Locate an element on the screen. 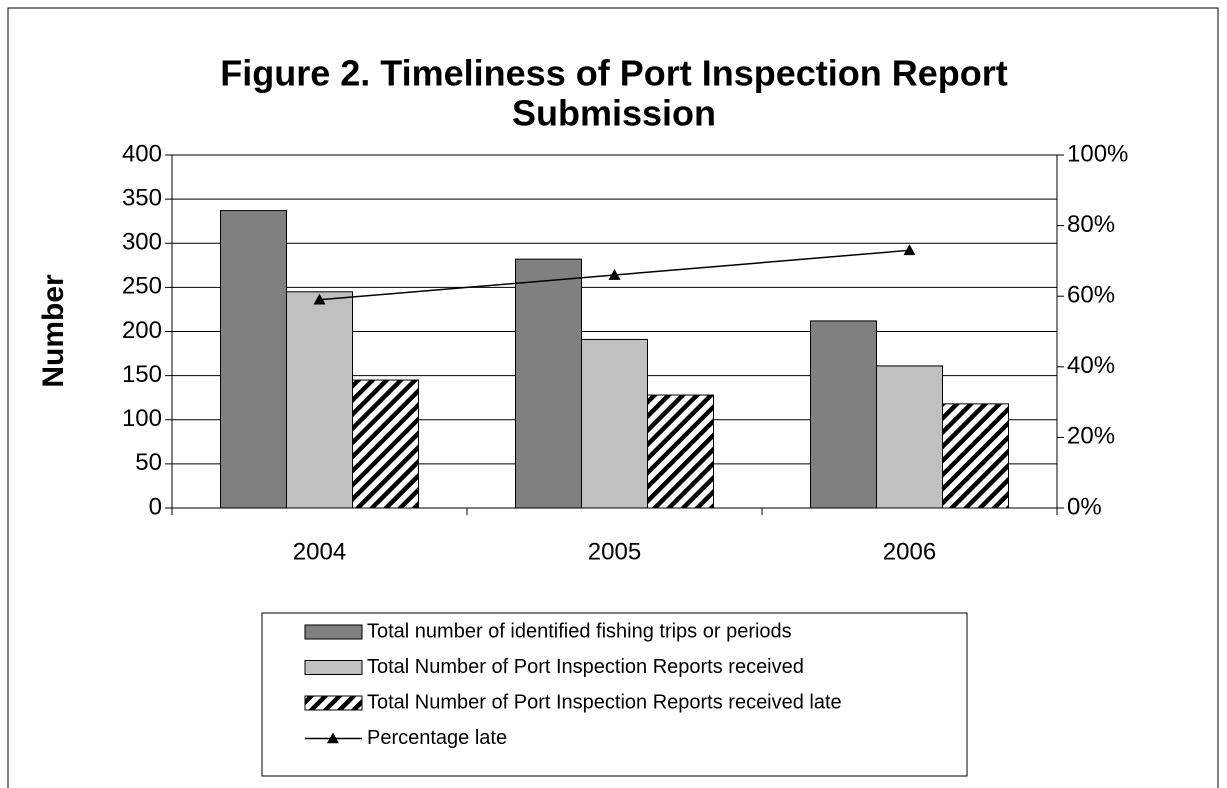 The height and width of the screenshot is (788, 1227). y-tick-label: 250 is located at coordinates (142, 286).